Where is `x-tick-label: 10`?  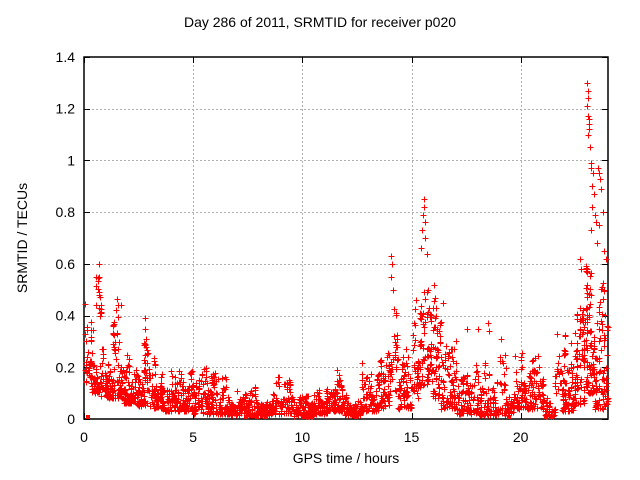
x-tick-label: 10 is located at coordinates (303, 437).